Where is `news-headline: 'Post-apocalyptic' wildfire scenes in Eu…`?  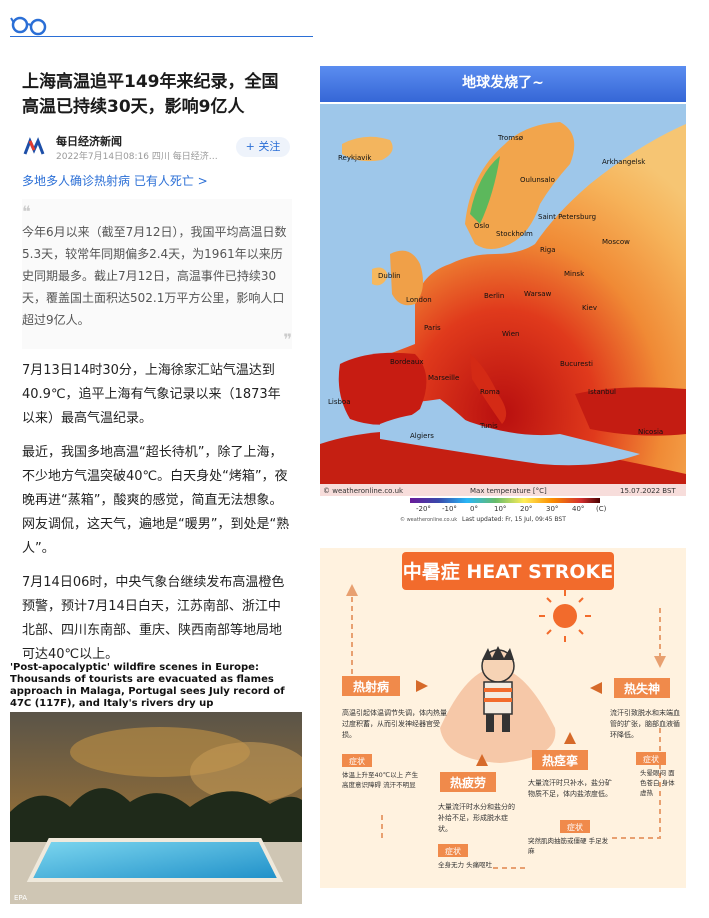
news-headline: 'Post-apocalyptic' wildfire scenes in Eu… is located at coordinates (147, 685).